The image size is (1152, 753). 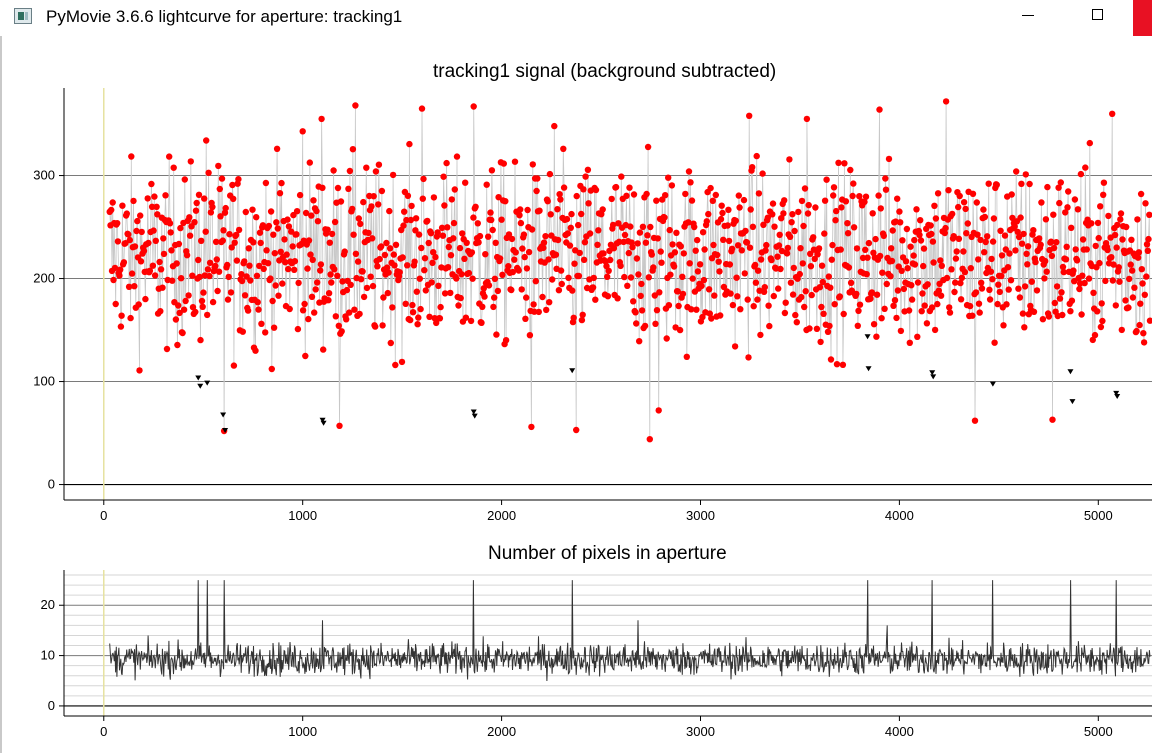 What do you see at coordinates (992, 384) in the screenshot?
I see `flagged-point-marker` at bounding box center [992, 384].